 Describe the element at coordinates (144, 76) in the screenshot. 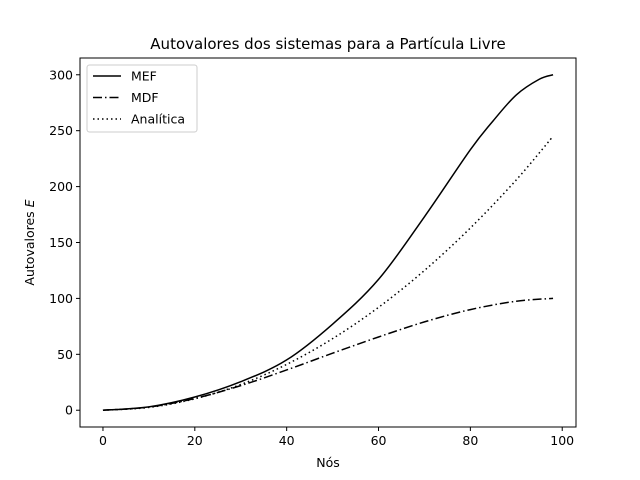

I see `legend-label: MEF` at that location.